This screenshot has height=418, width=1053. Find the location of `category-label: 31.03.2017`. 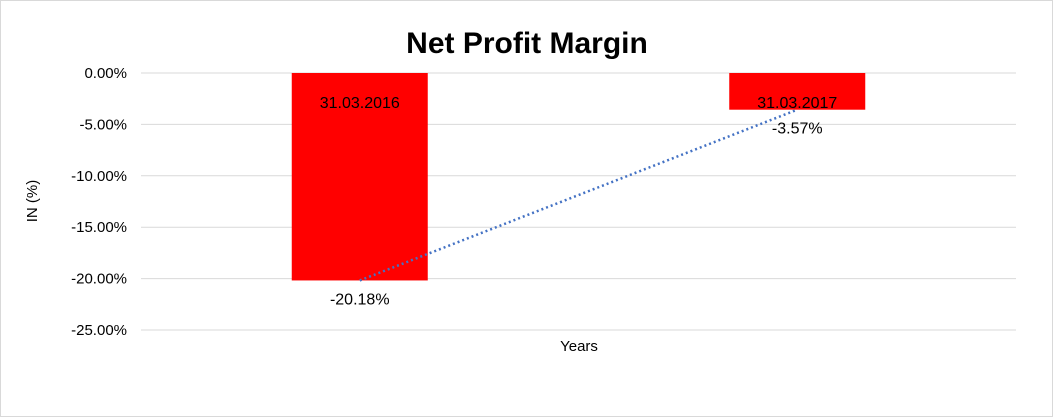

category-label: 31.03.2017 is located at coordinates (797, 103).